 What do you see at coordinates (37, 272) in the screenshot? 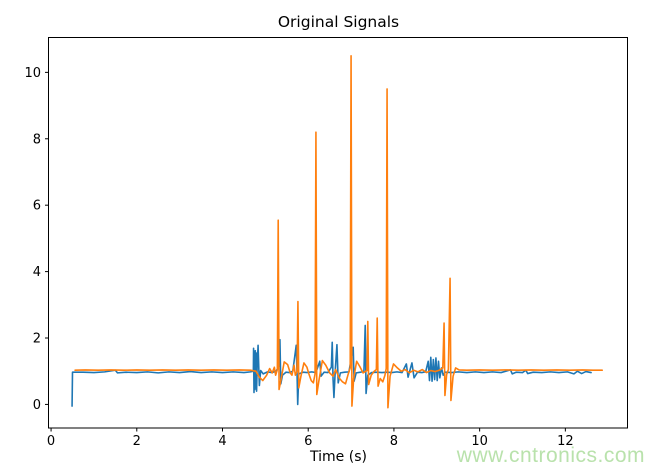
I see `y-tick-label: 4` at bounding box center [37, 272].